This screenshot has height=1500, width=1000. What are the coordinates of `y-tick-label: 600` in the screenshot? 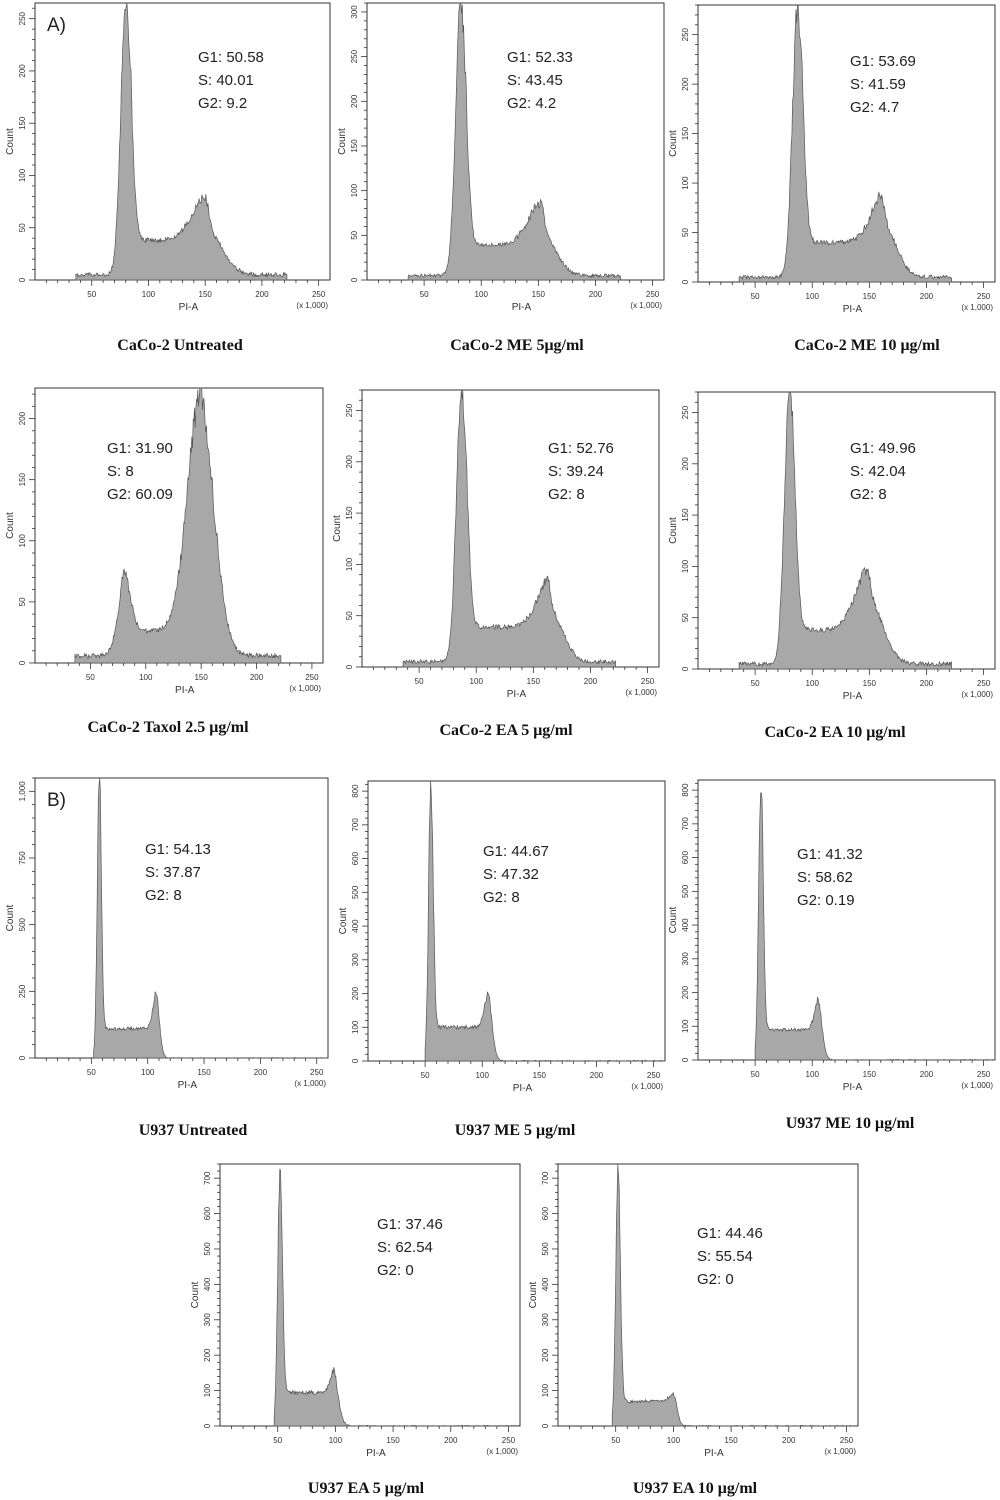 It's located at (207, 1213).